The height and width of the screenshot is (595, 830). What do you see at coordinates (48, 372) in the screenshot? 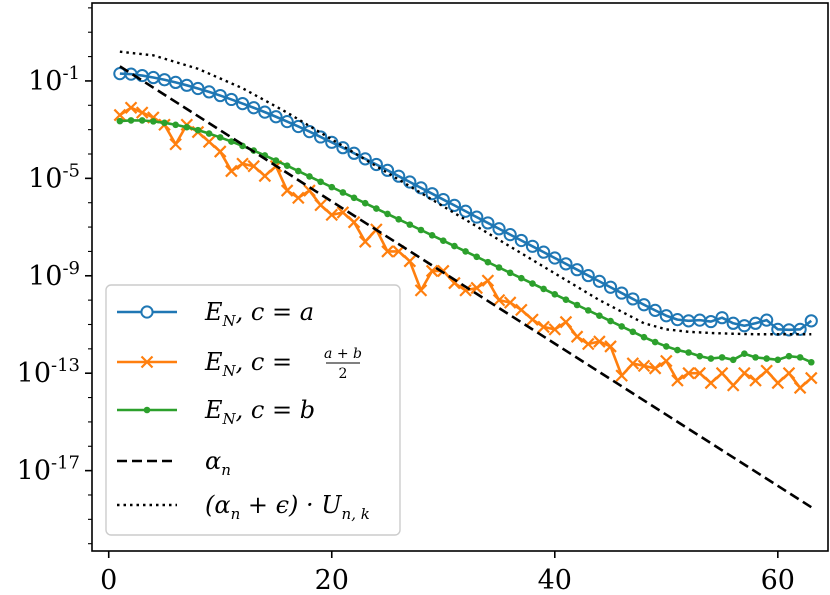
I see `y-tick-label: 10-13` at bounding box center [48, 372].